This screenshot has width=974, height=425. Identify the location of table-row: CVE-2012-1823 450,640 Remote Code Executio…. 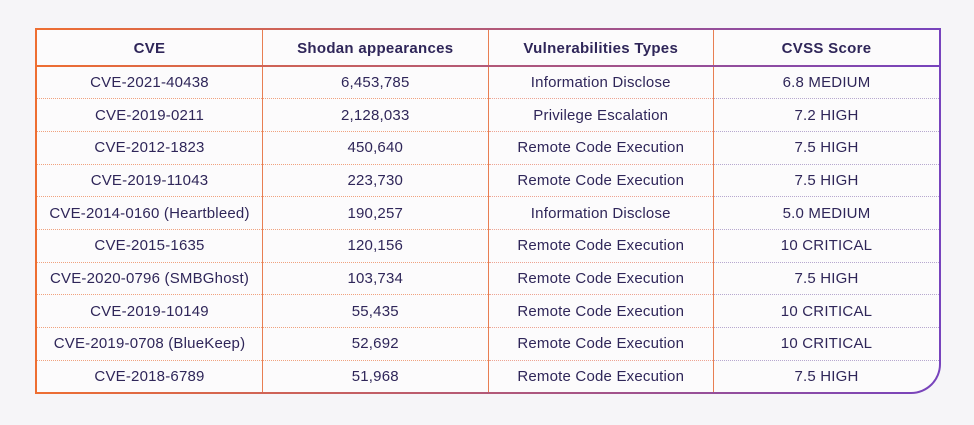
(488, 148).